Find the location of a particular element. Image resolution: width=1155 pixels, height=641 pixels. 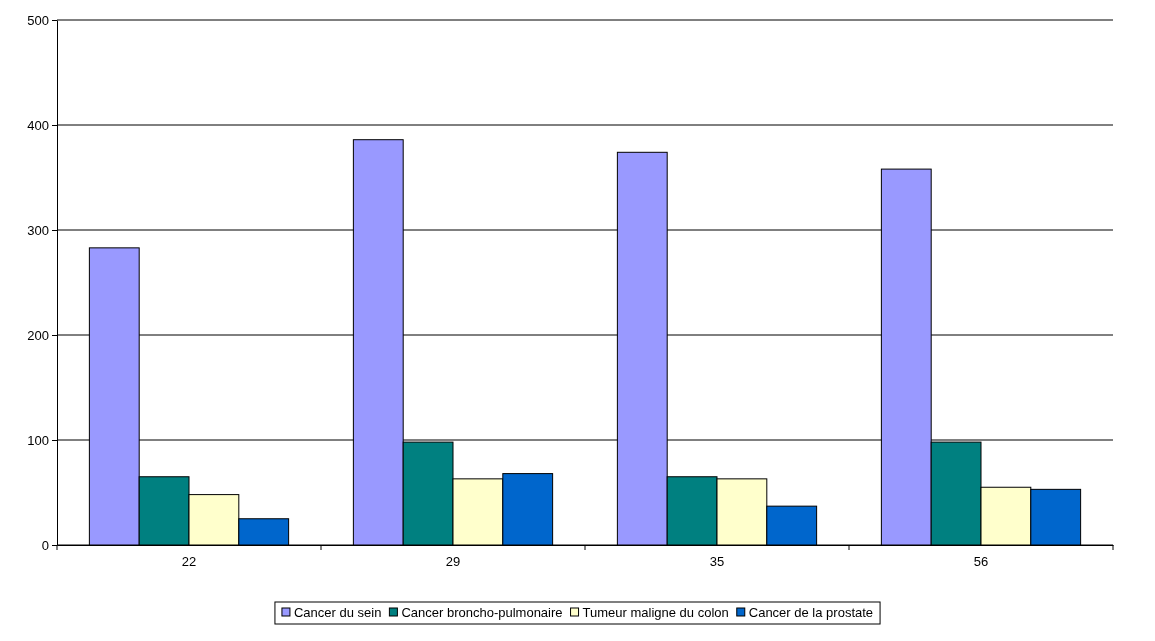

legend-label: Tumeur maligne du colon is located at coordinates (655, 612).